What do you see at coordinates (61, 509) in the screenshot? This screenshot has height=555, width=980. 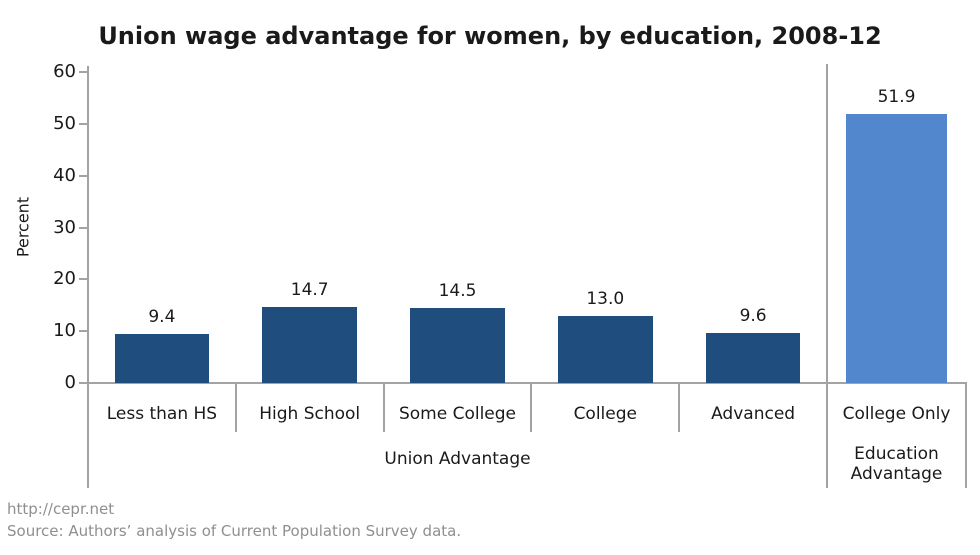 I see `footer-url: http://cepr.net` at bounding box center [61, 509].